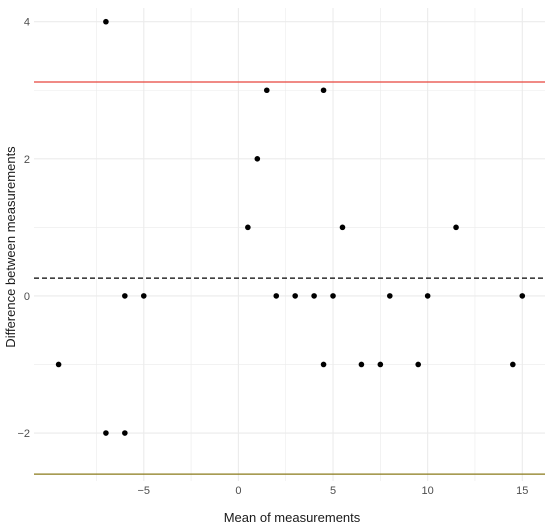 This screenshot has width=550, height=528. I want to click on y-axis-title: Difference between measurements, so click(10, 247).